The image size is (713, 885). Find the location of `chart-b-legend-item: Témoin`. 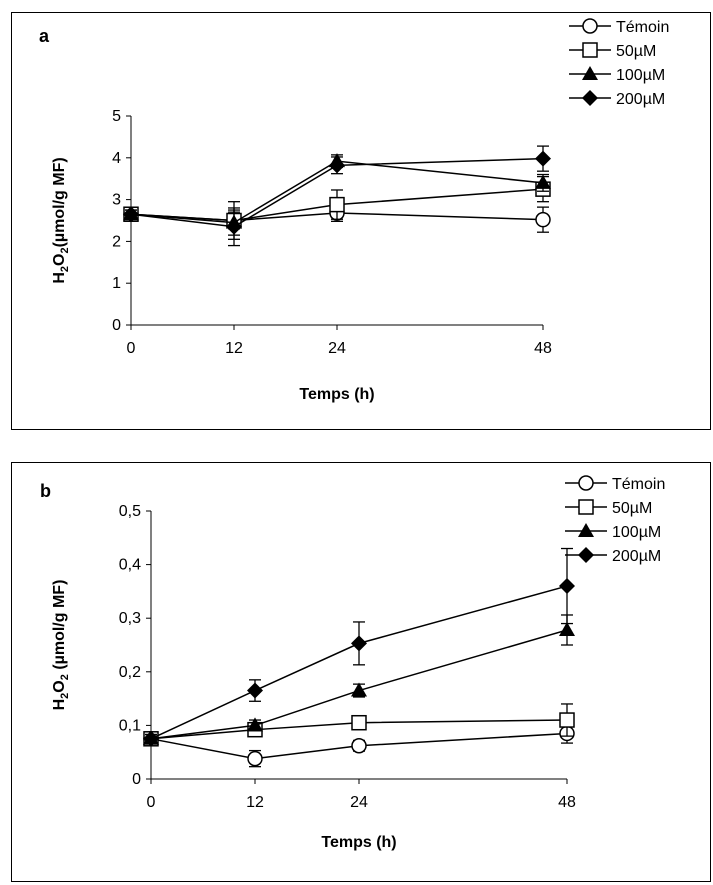

chart-b-legend-item: Témoin is located at coordinates (615, 484).